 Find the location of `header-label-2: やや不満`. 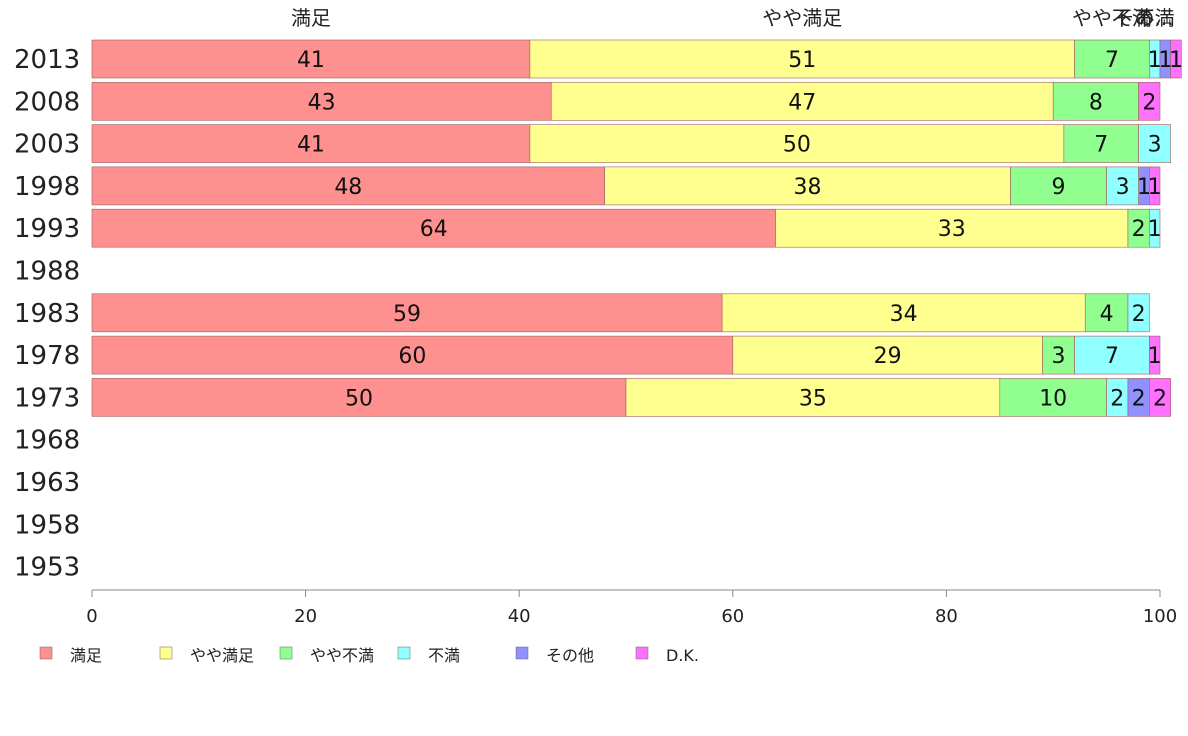

header-label-2: やや不満 is located at coordinates (1112, 18).